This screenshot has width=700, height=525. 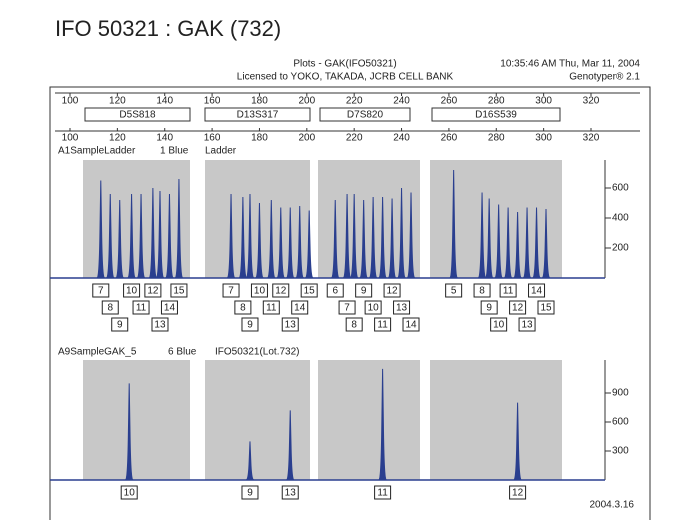 What do you see at coordinates (620, 451) in the screenshot?
I see `y-tick-label: 300` at bounding box center [620, 451].